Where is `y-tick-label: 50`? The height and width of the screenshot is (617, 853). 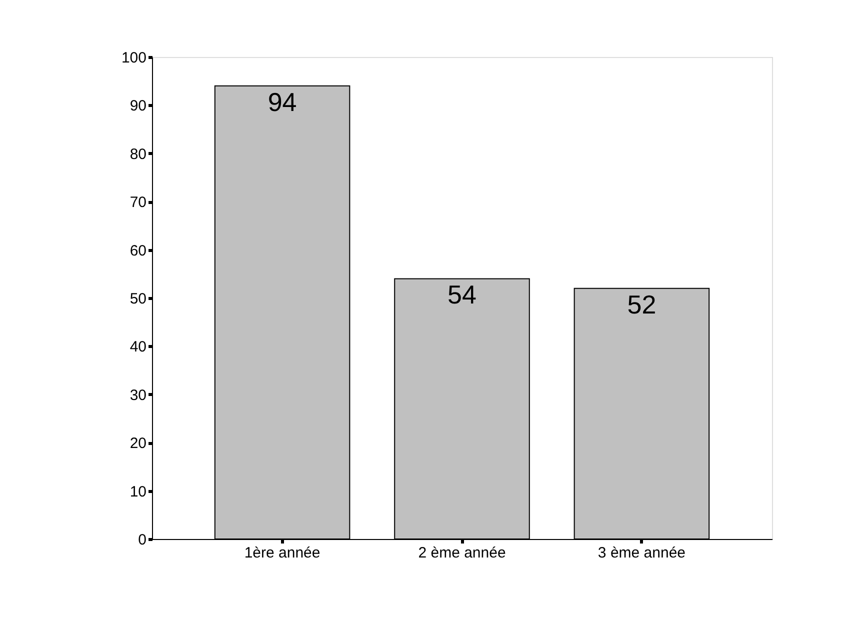 y-tick-label: 50 is located at coordinates (138, 299).